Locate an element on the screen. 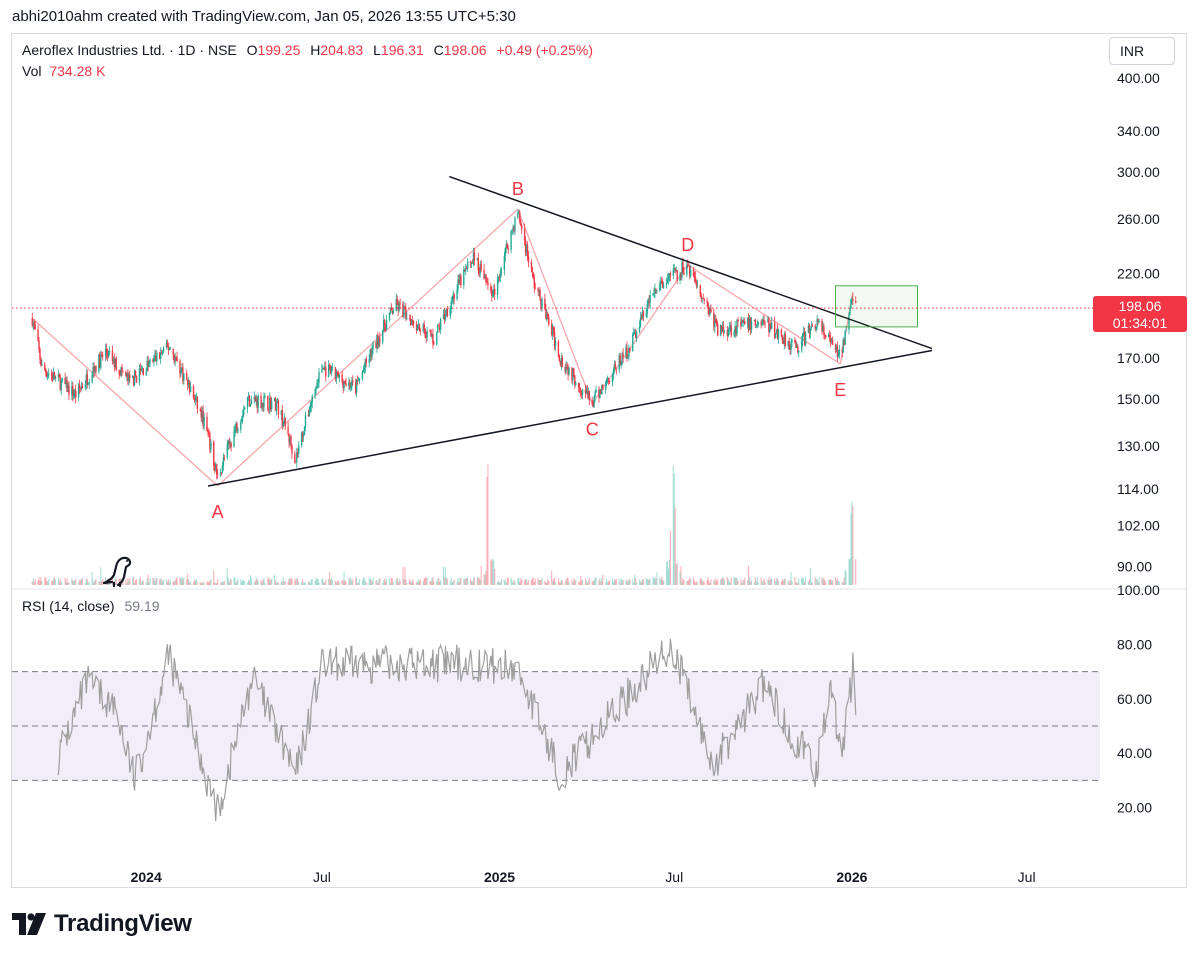  volume-value: 734.28 K is located at coordinates (77, 71).